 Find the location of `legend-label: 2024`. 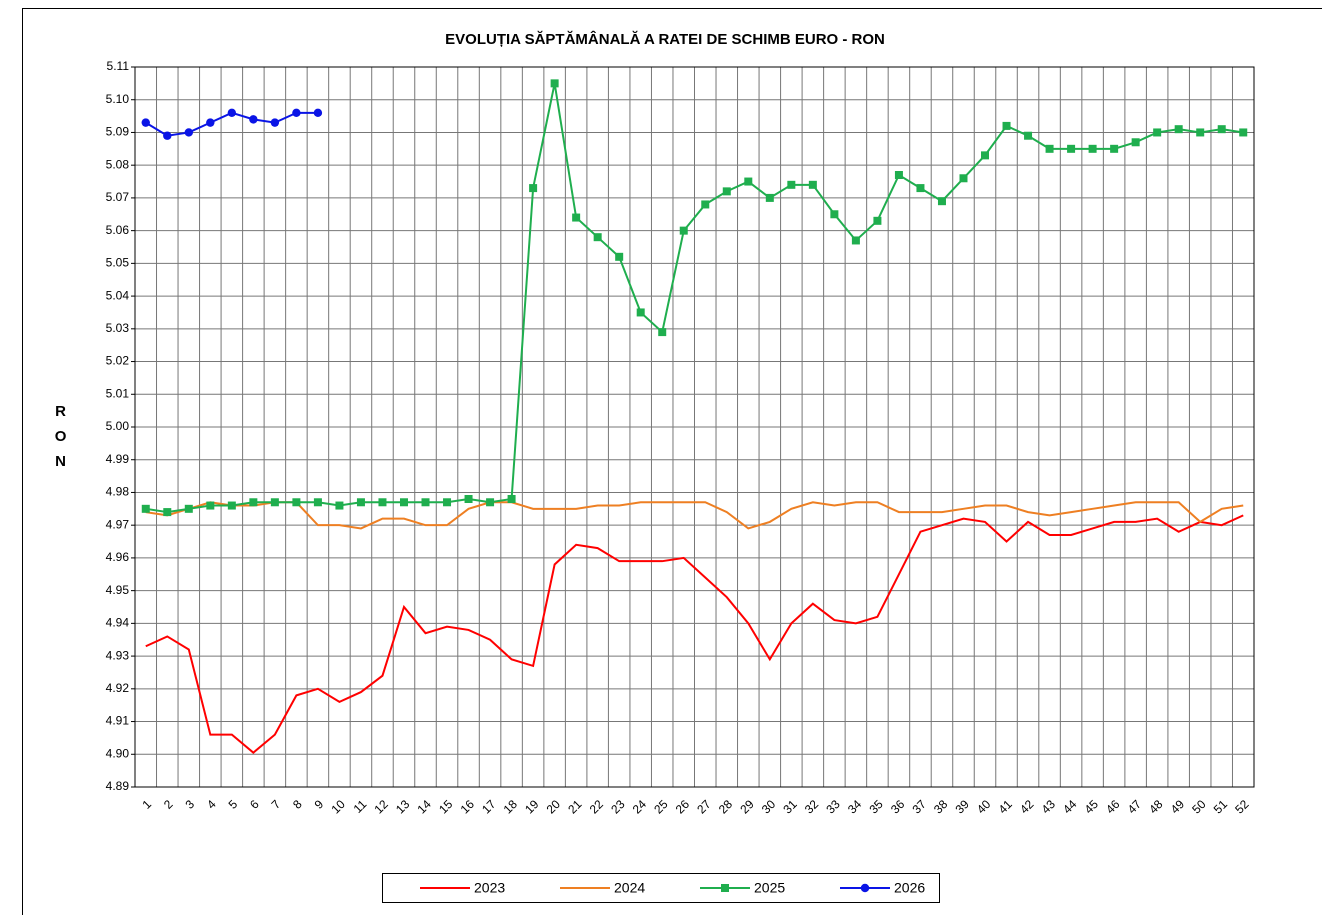

legend-label: 2024 is located at coordinates (629, 888).